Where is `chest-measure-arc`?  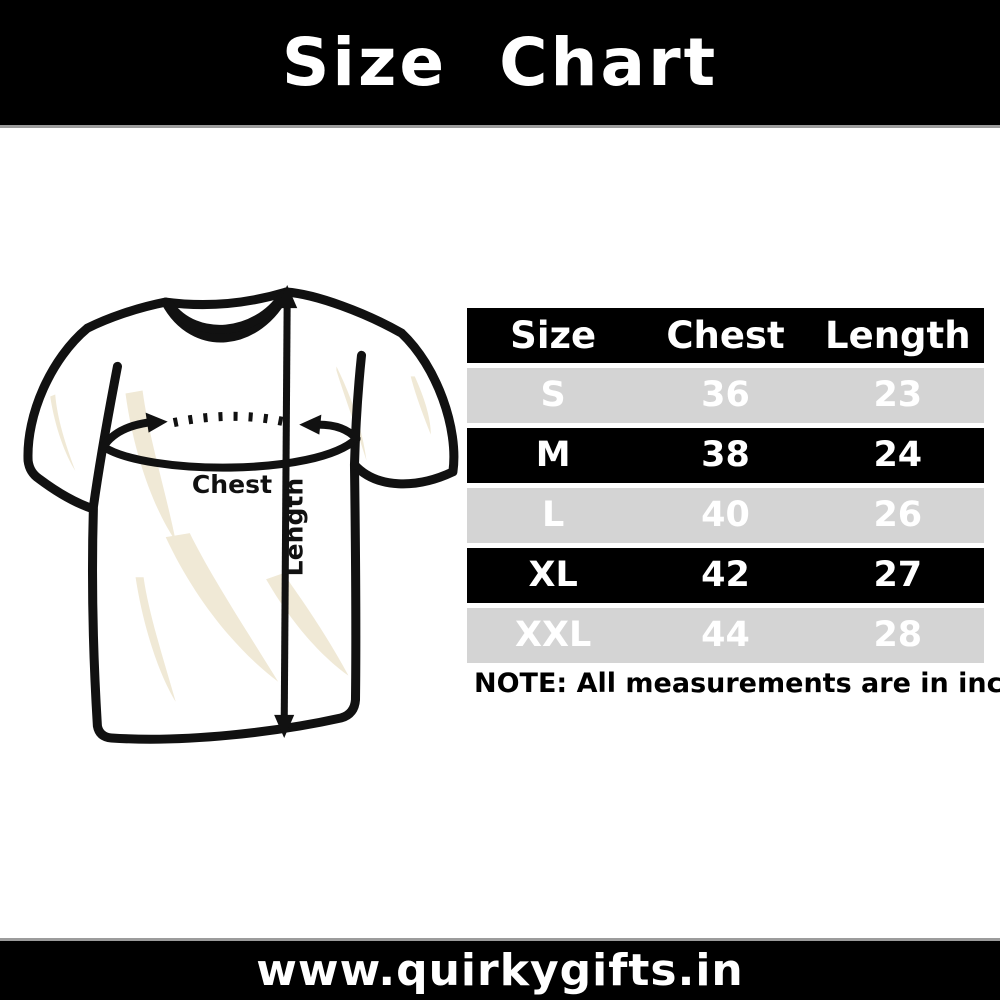 chest-measure-arc is located at coordinates (230, 445).